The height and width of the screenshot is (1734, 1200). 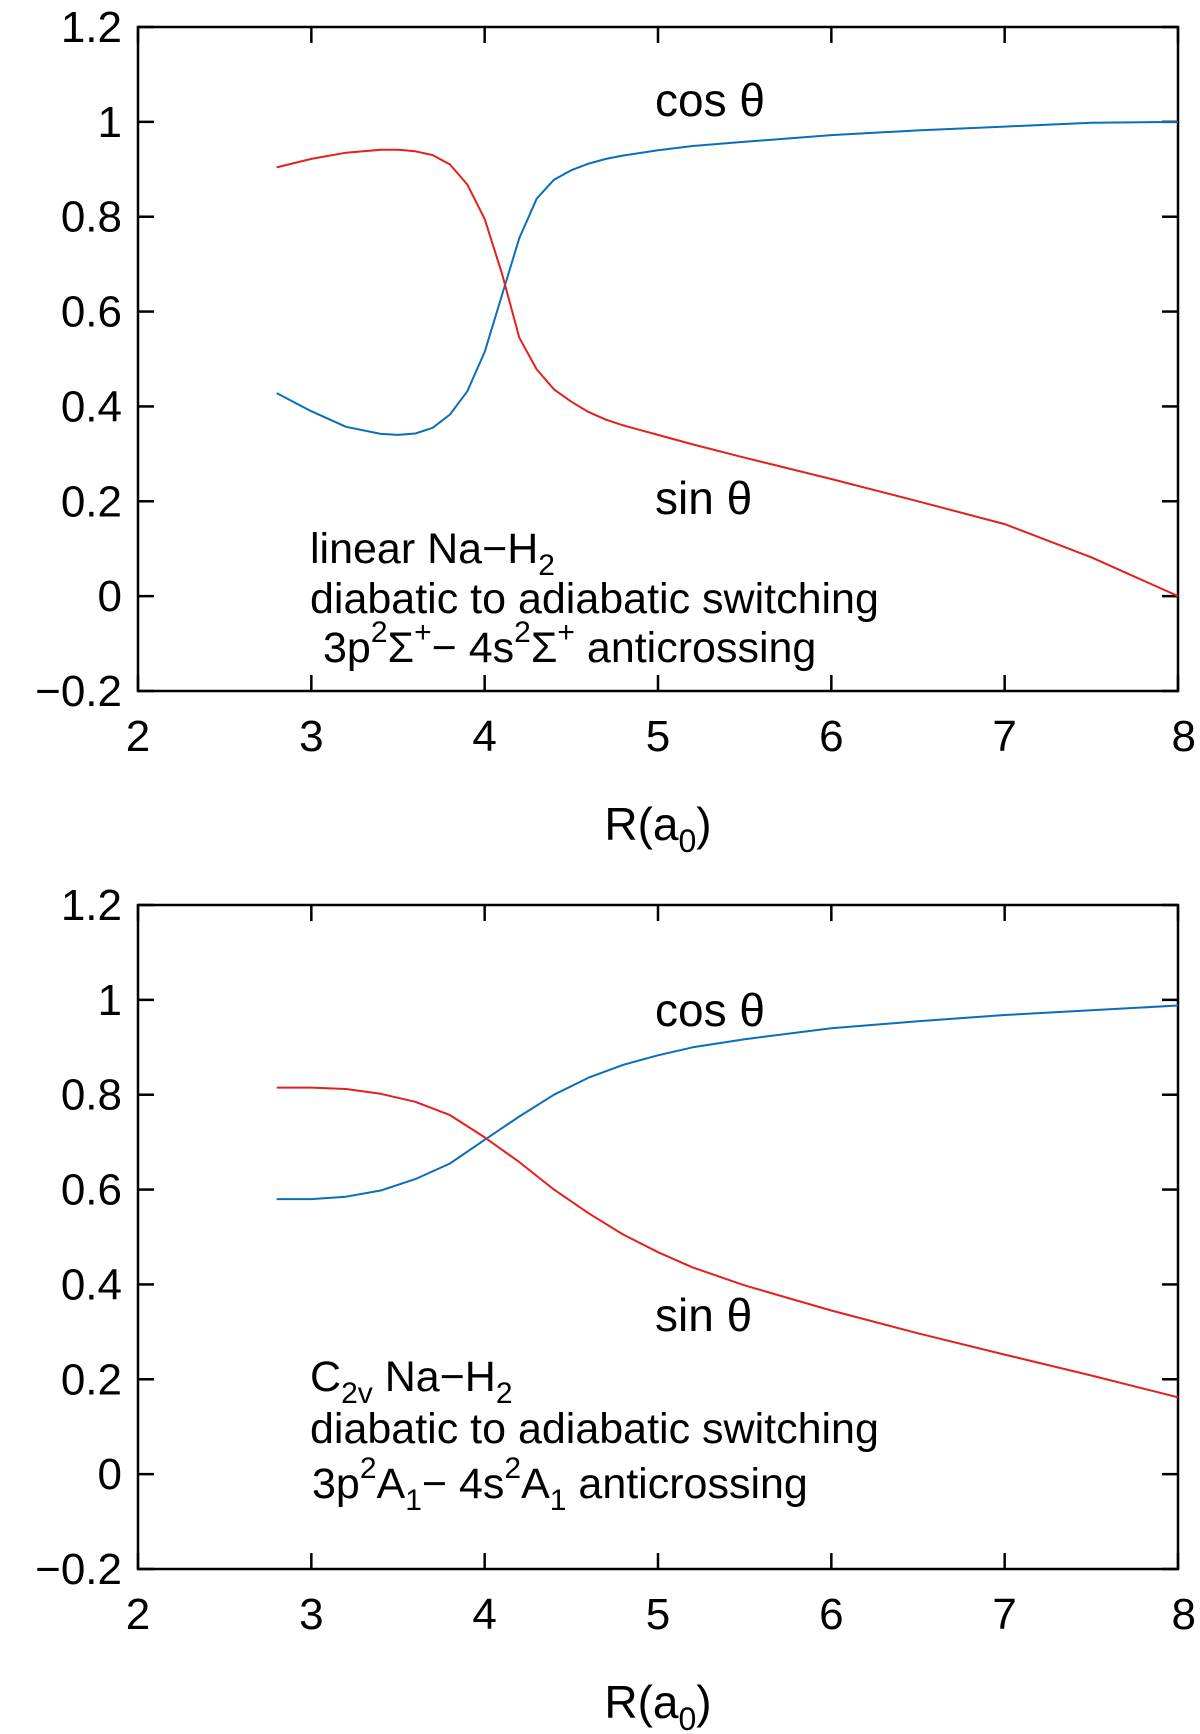 I want to click on annotation-line-3: 3p2A1− 4s2A1 anticrossing, so click(x=560, y=1484).